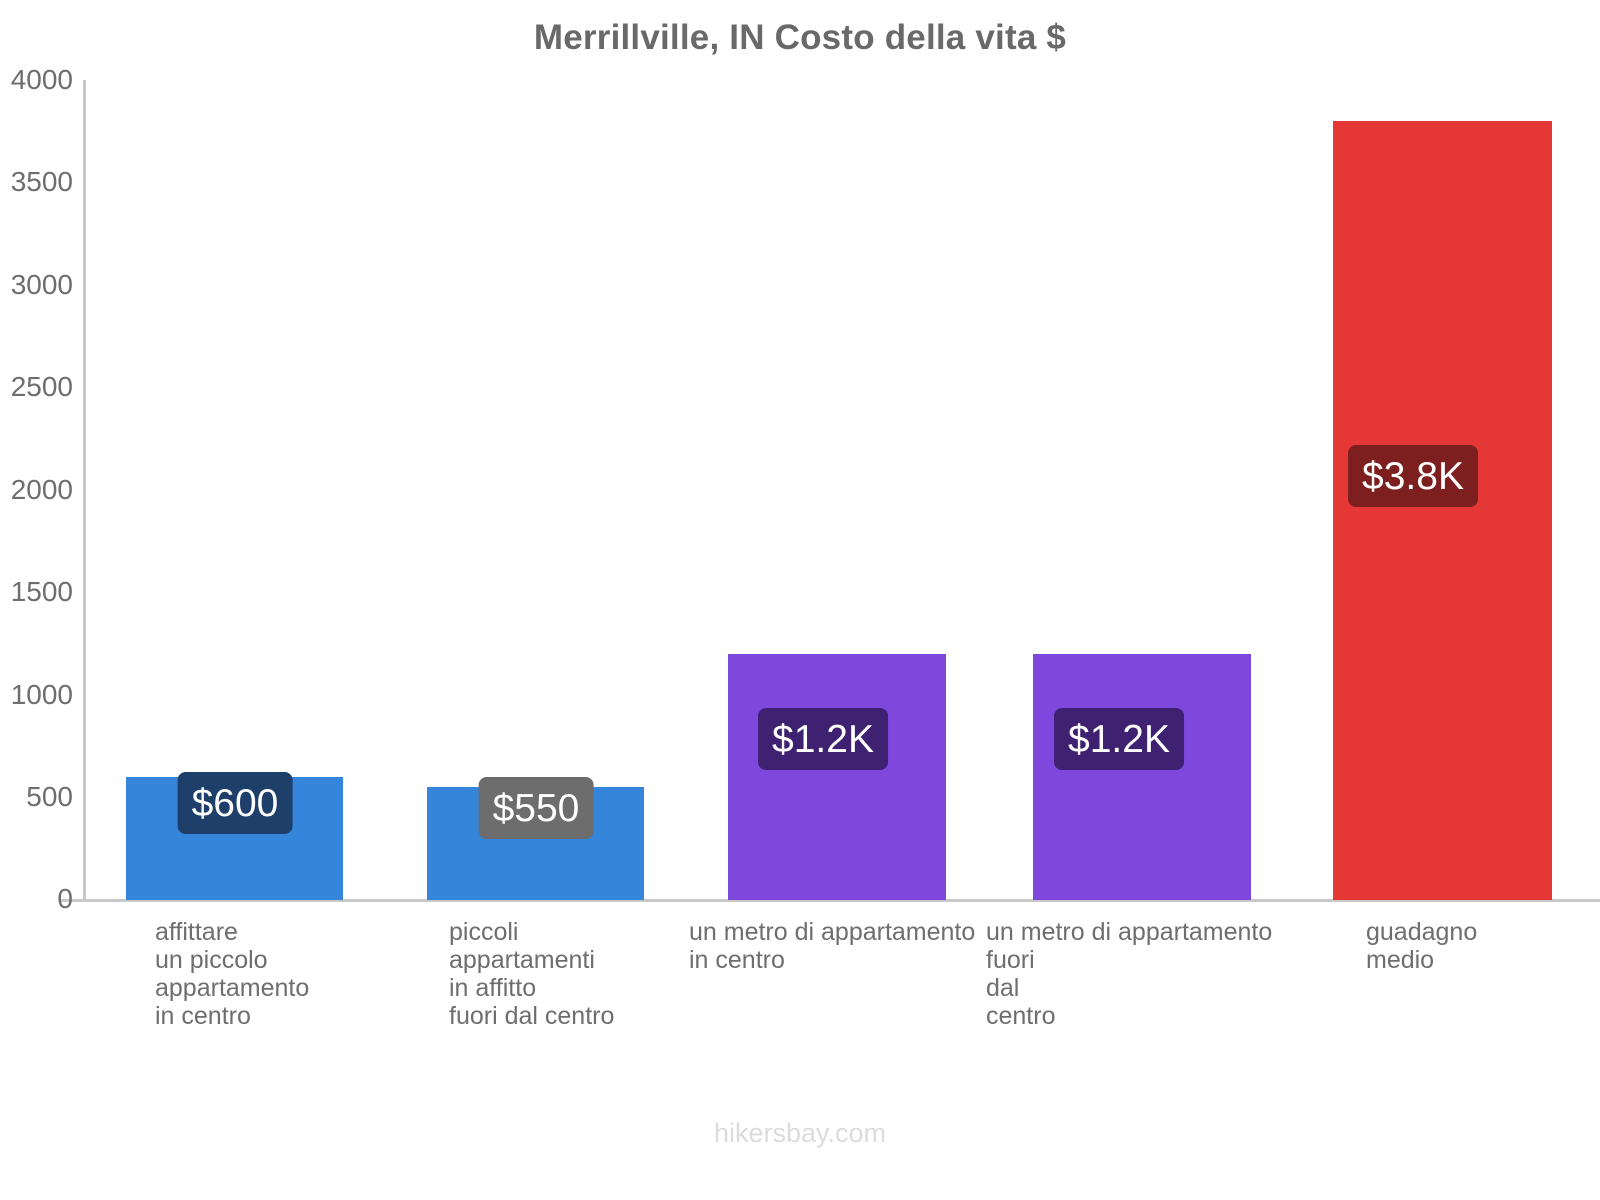  Describe the element at coordinates (800, 37) in the screenshot. I see `chart-title: Merrillville, IN Costo della vita $` at that location.